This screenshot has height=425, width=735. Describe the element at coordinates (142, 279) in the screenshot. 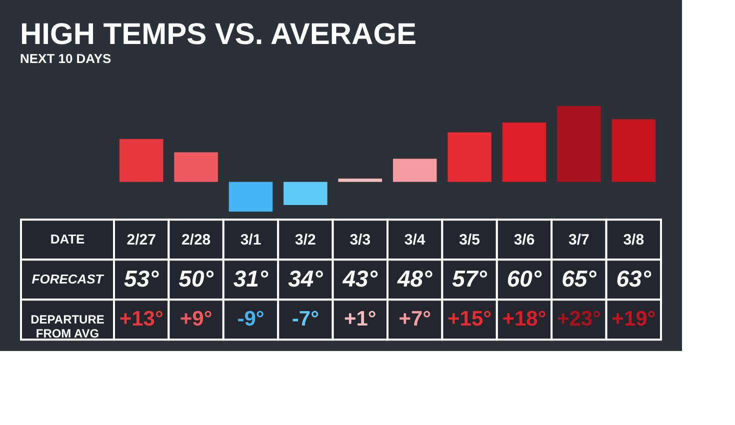

I see `text: 53°` at that location.